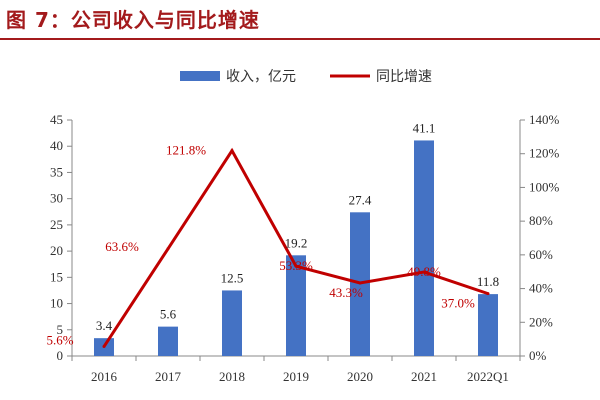 This screenshot has height=400, width=600. Describe the element at coordinates (56, 276) in the screenshot. I see `y-left-tick-label: 15` at that location.